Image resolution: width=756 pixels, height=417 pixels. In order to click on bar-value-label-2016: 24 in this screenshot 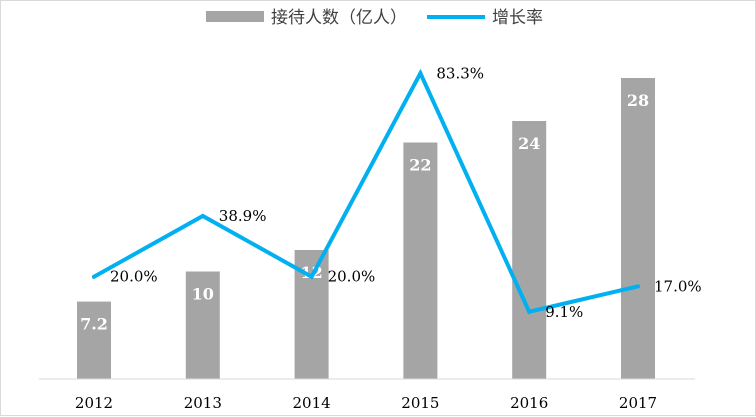, I will do `click(529, 143)`.